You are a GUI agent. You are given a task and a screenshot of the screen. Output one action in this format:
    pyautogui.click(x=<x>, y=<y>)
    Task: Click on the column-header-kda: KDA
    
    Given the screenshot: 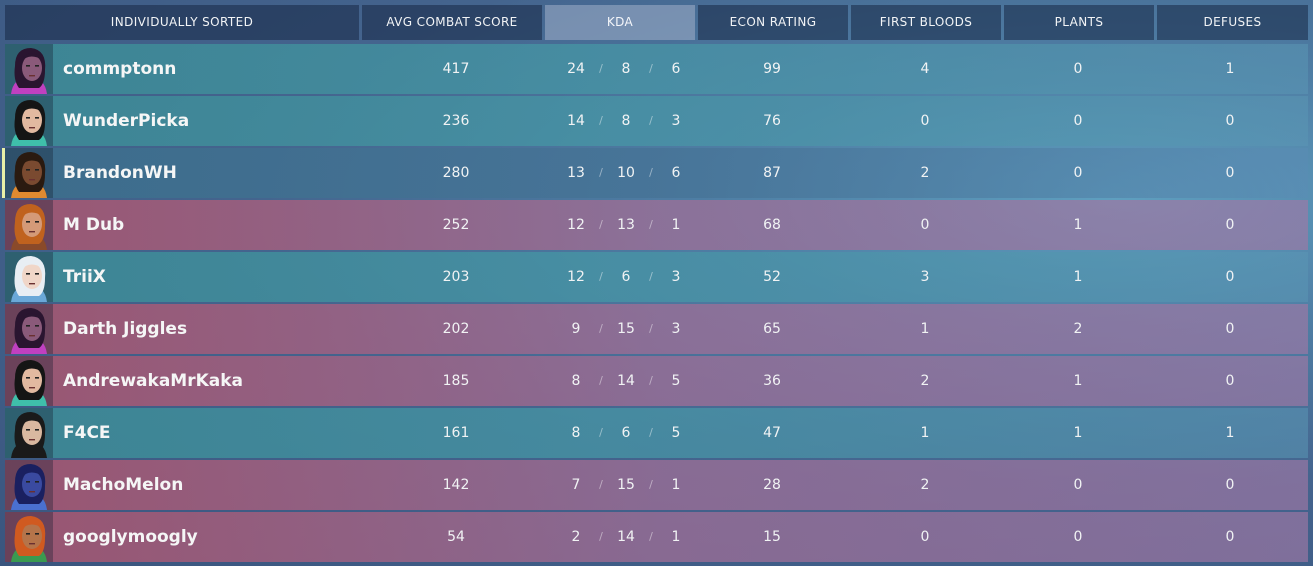 What is the action you would take?
    pyautogui.click(x=620, y=22)
    